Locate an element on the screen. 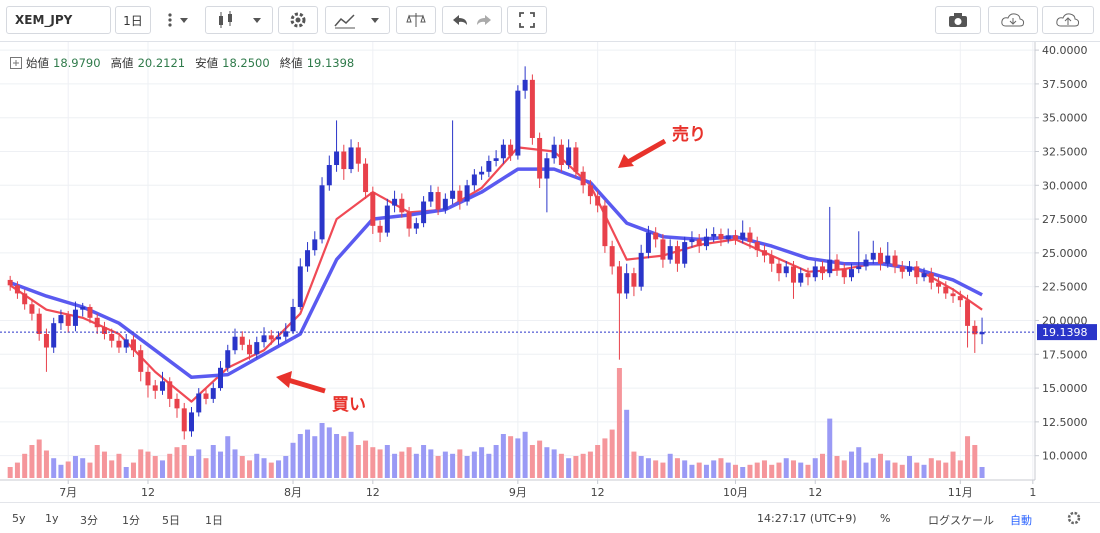 The width and height of the screenshot is (1100, 533). range-button: 1日 is located at coordinates (214, 520).